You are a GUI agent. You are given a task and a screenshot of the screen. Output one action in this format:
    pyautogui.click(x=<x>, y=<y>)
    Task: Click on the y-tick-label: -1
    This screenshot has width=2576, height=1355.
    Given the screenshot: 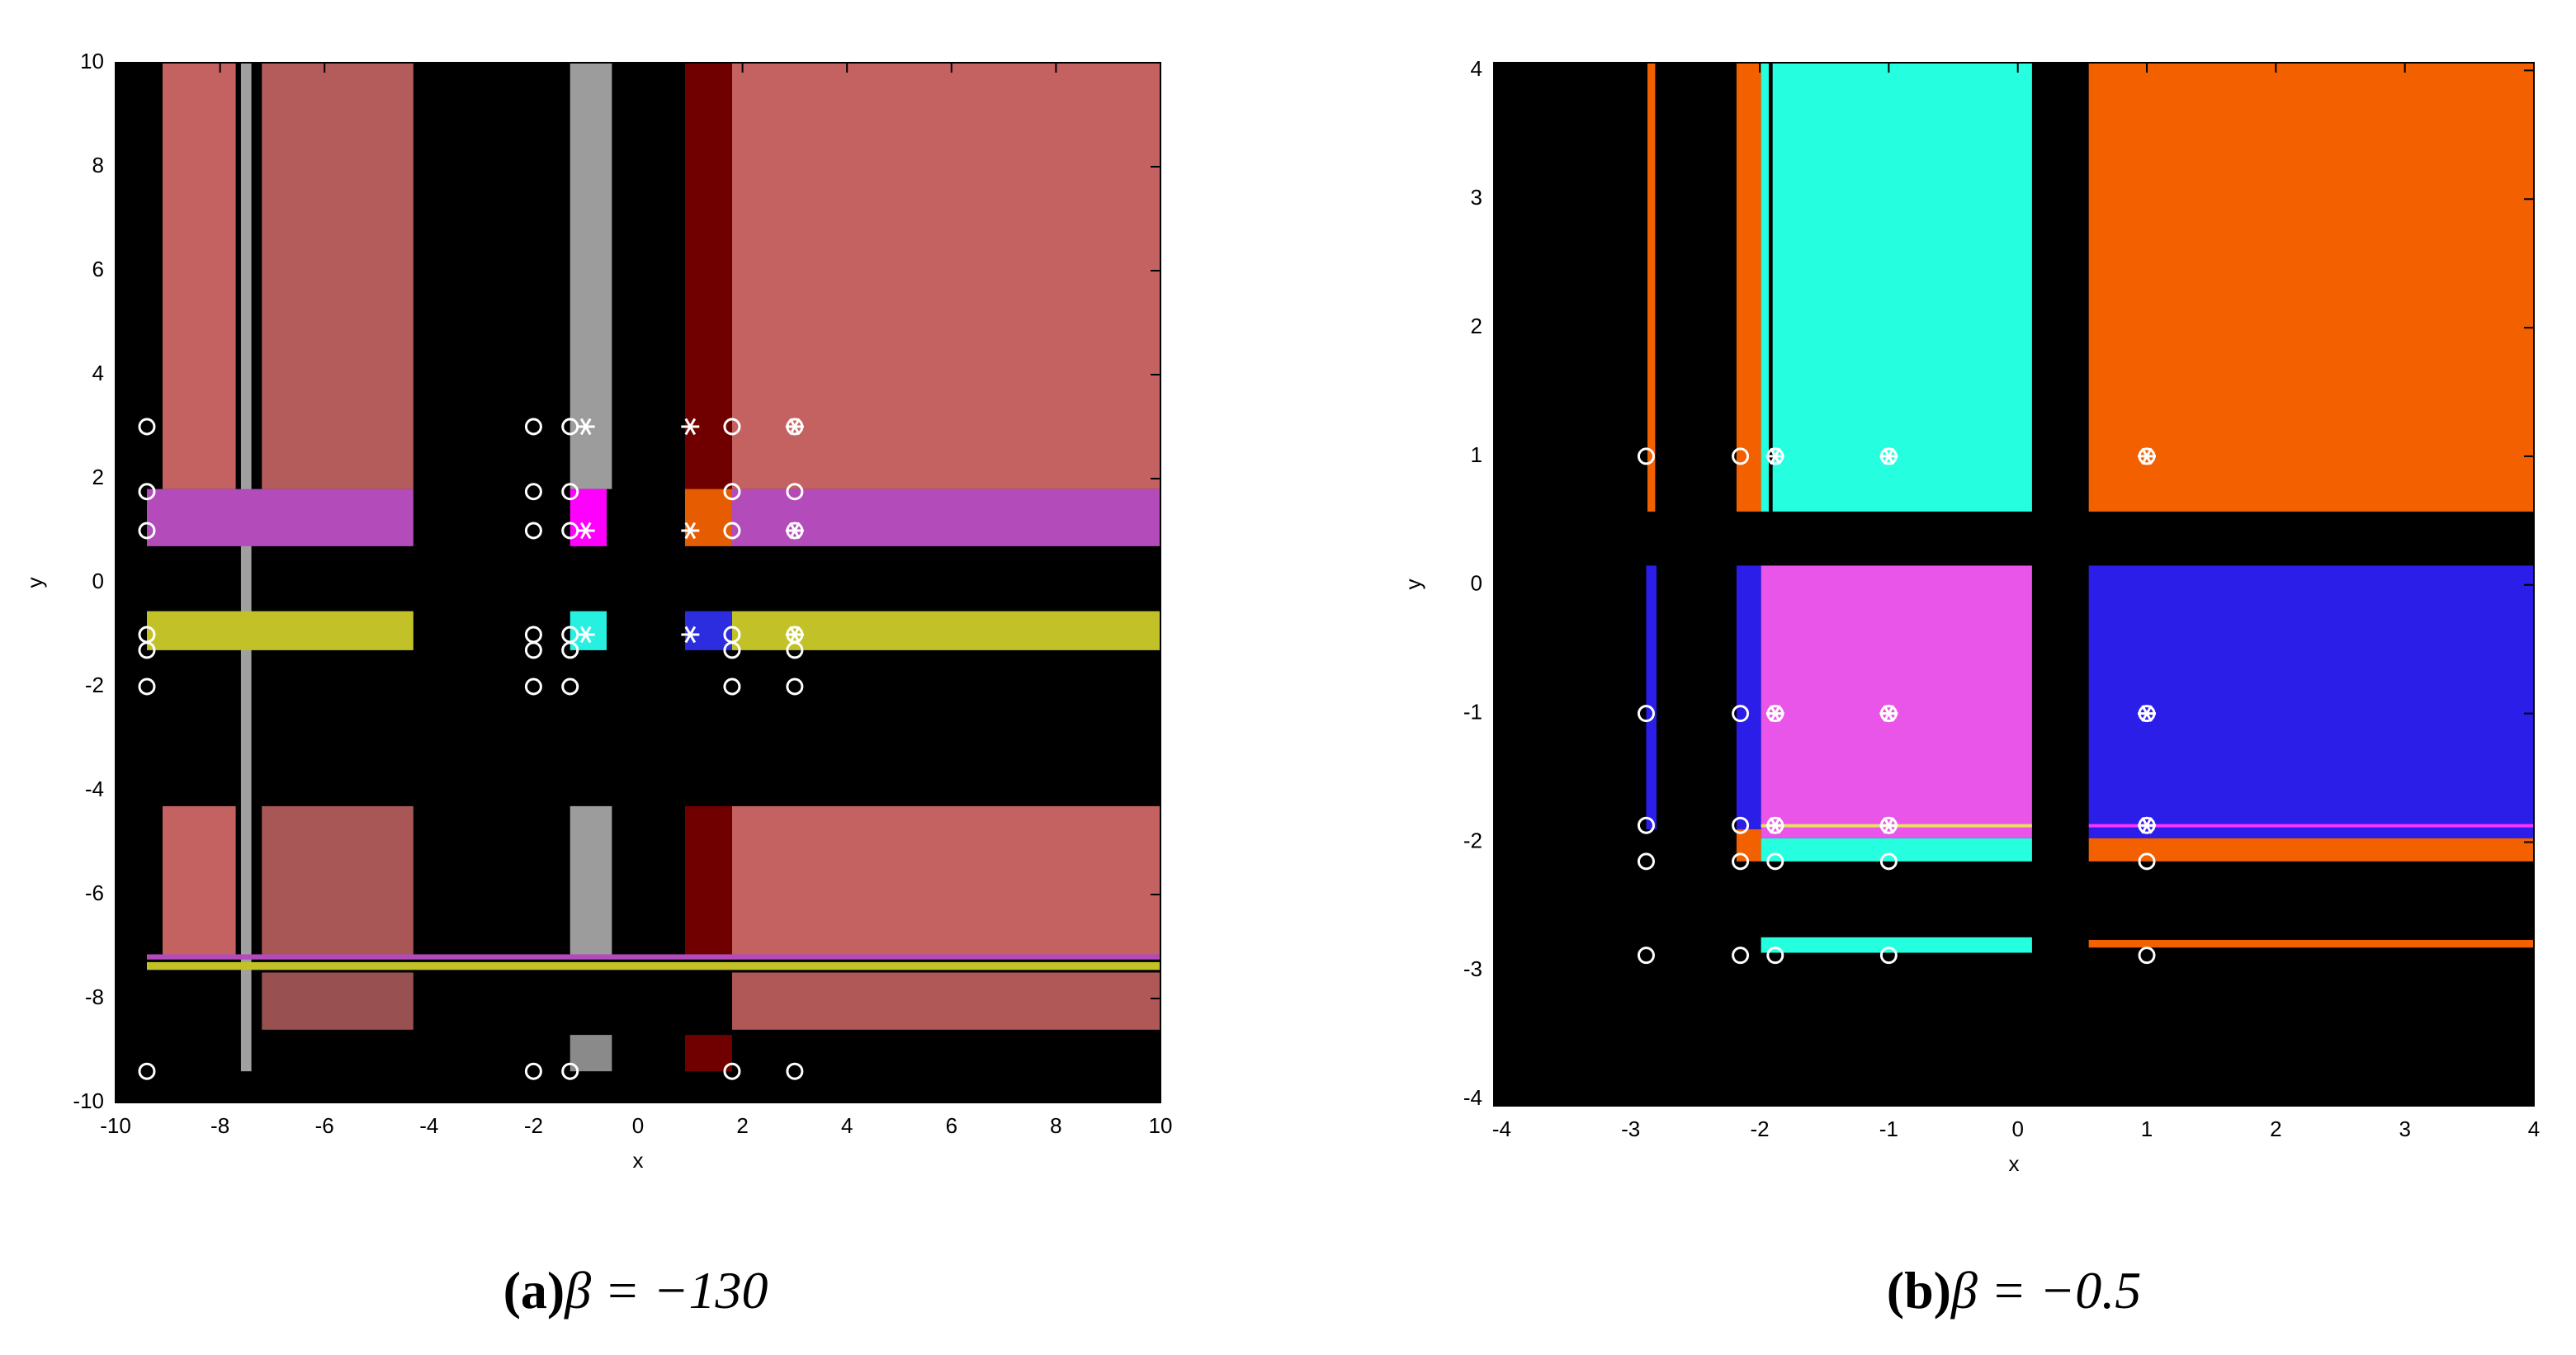 What is the action you would take?
    pyautogui.click(x=1472, y=712)
    